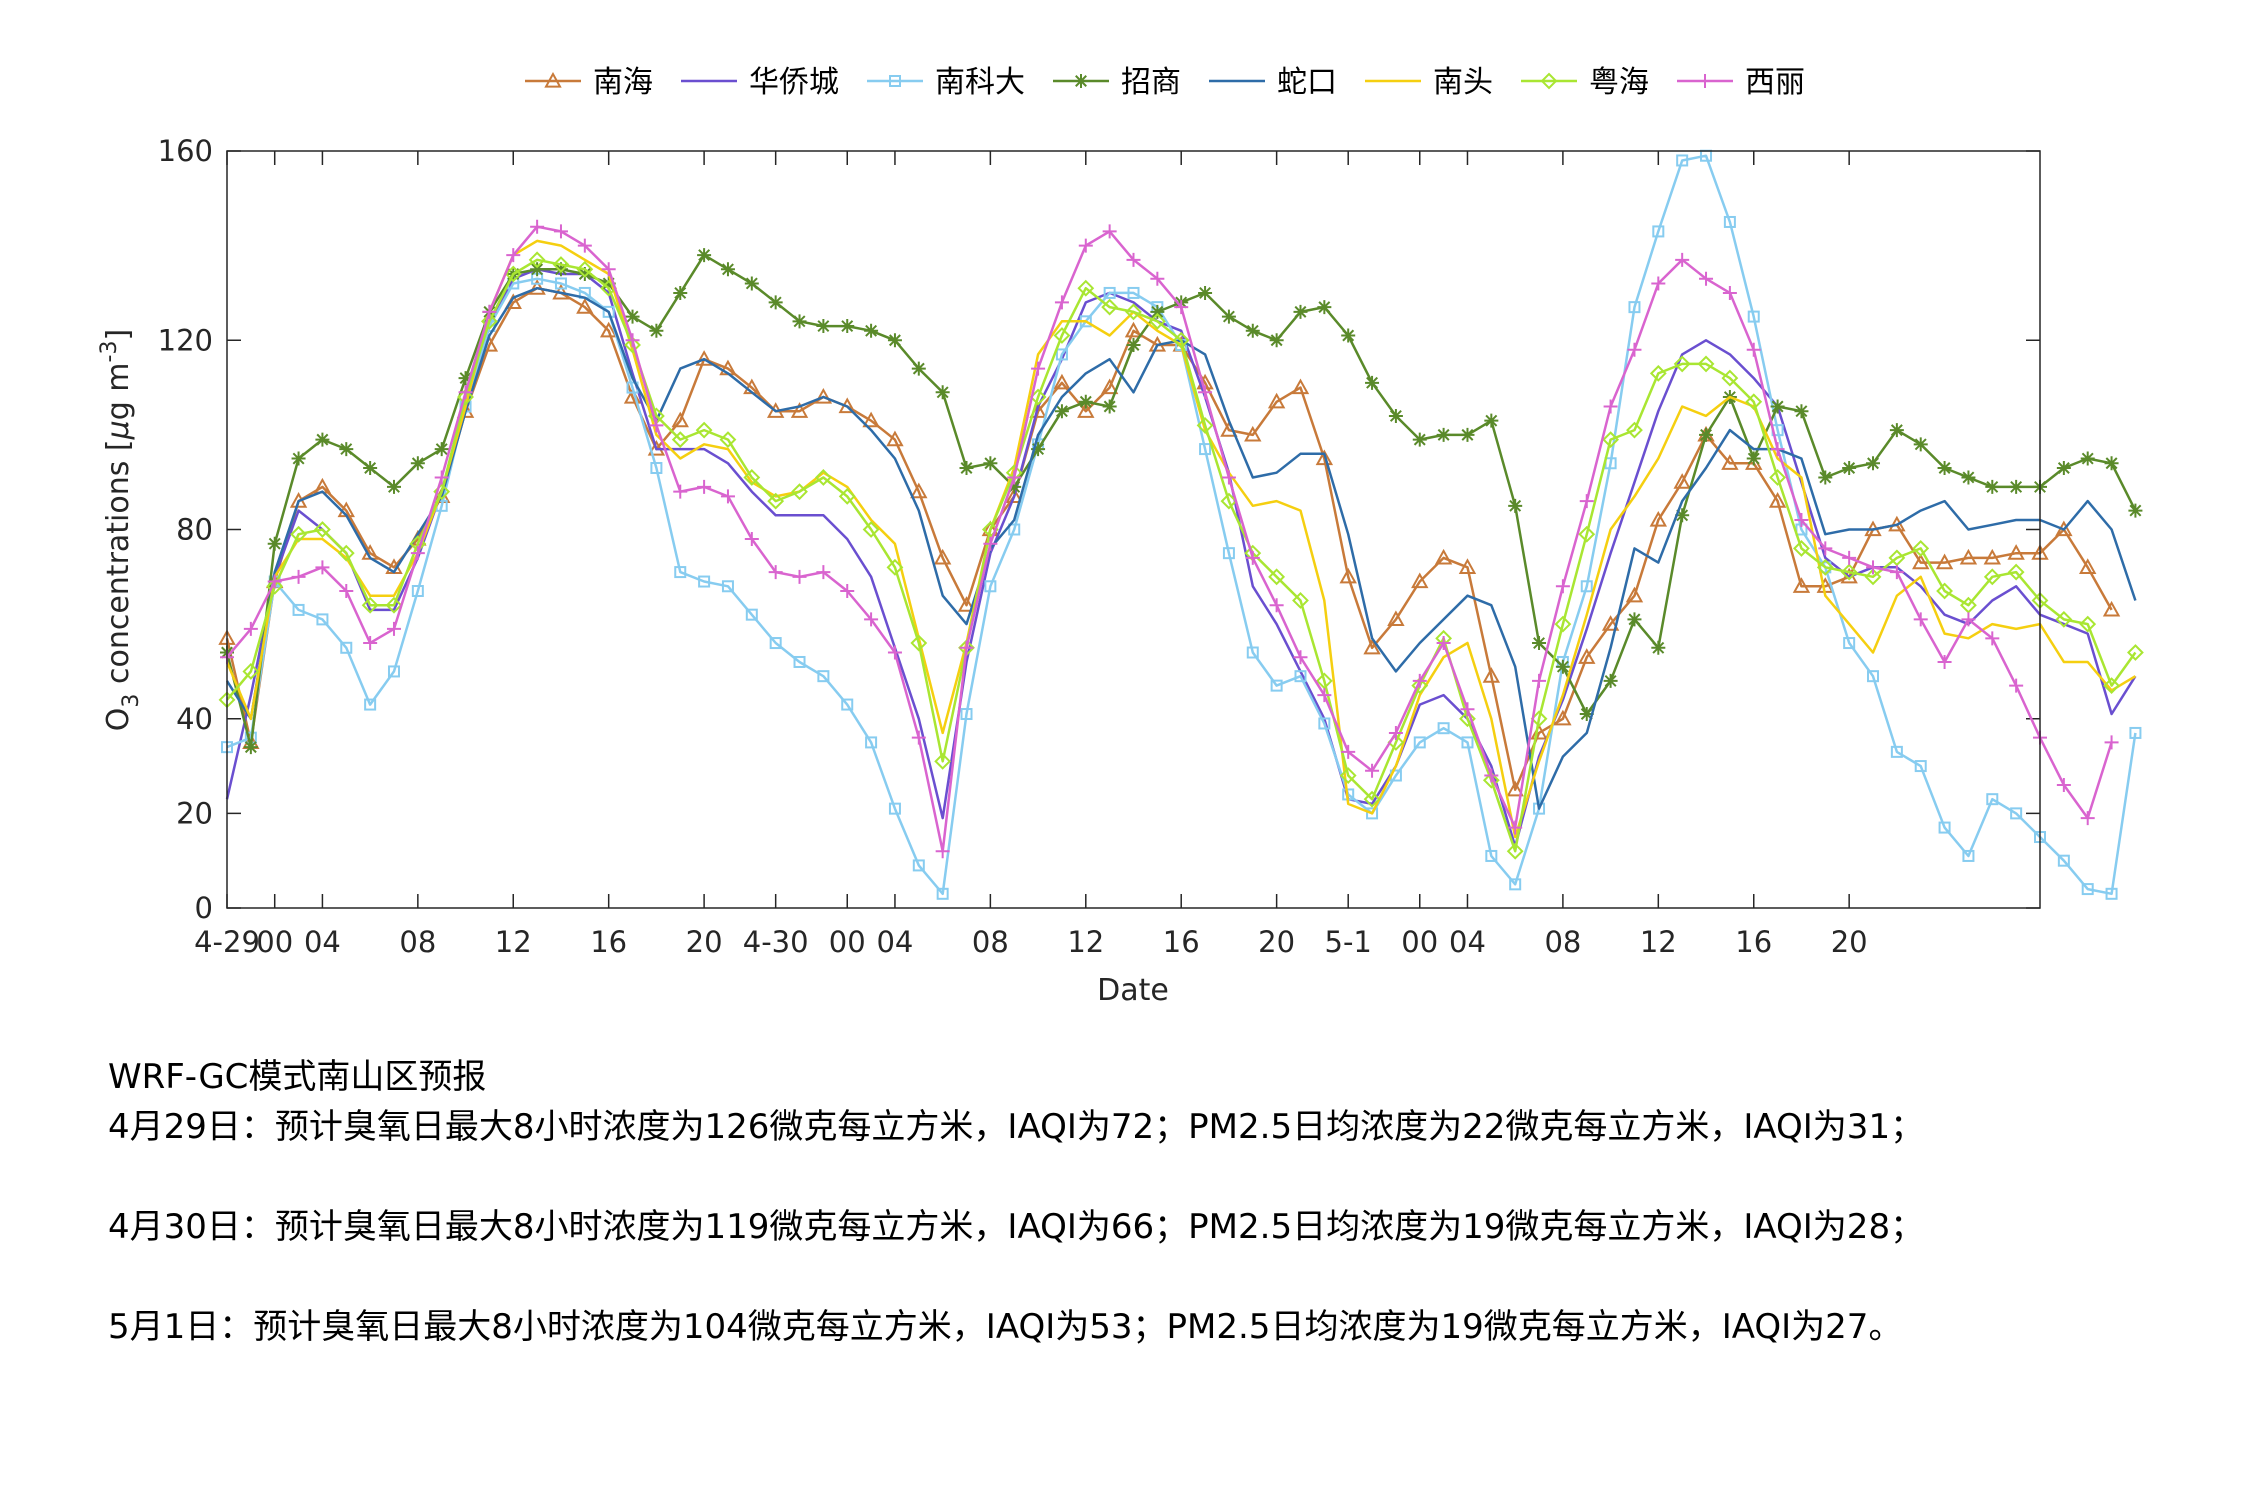  I want to click on legend-item-华侨城: 华侨城, so click(760, 82).